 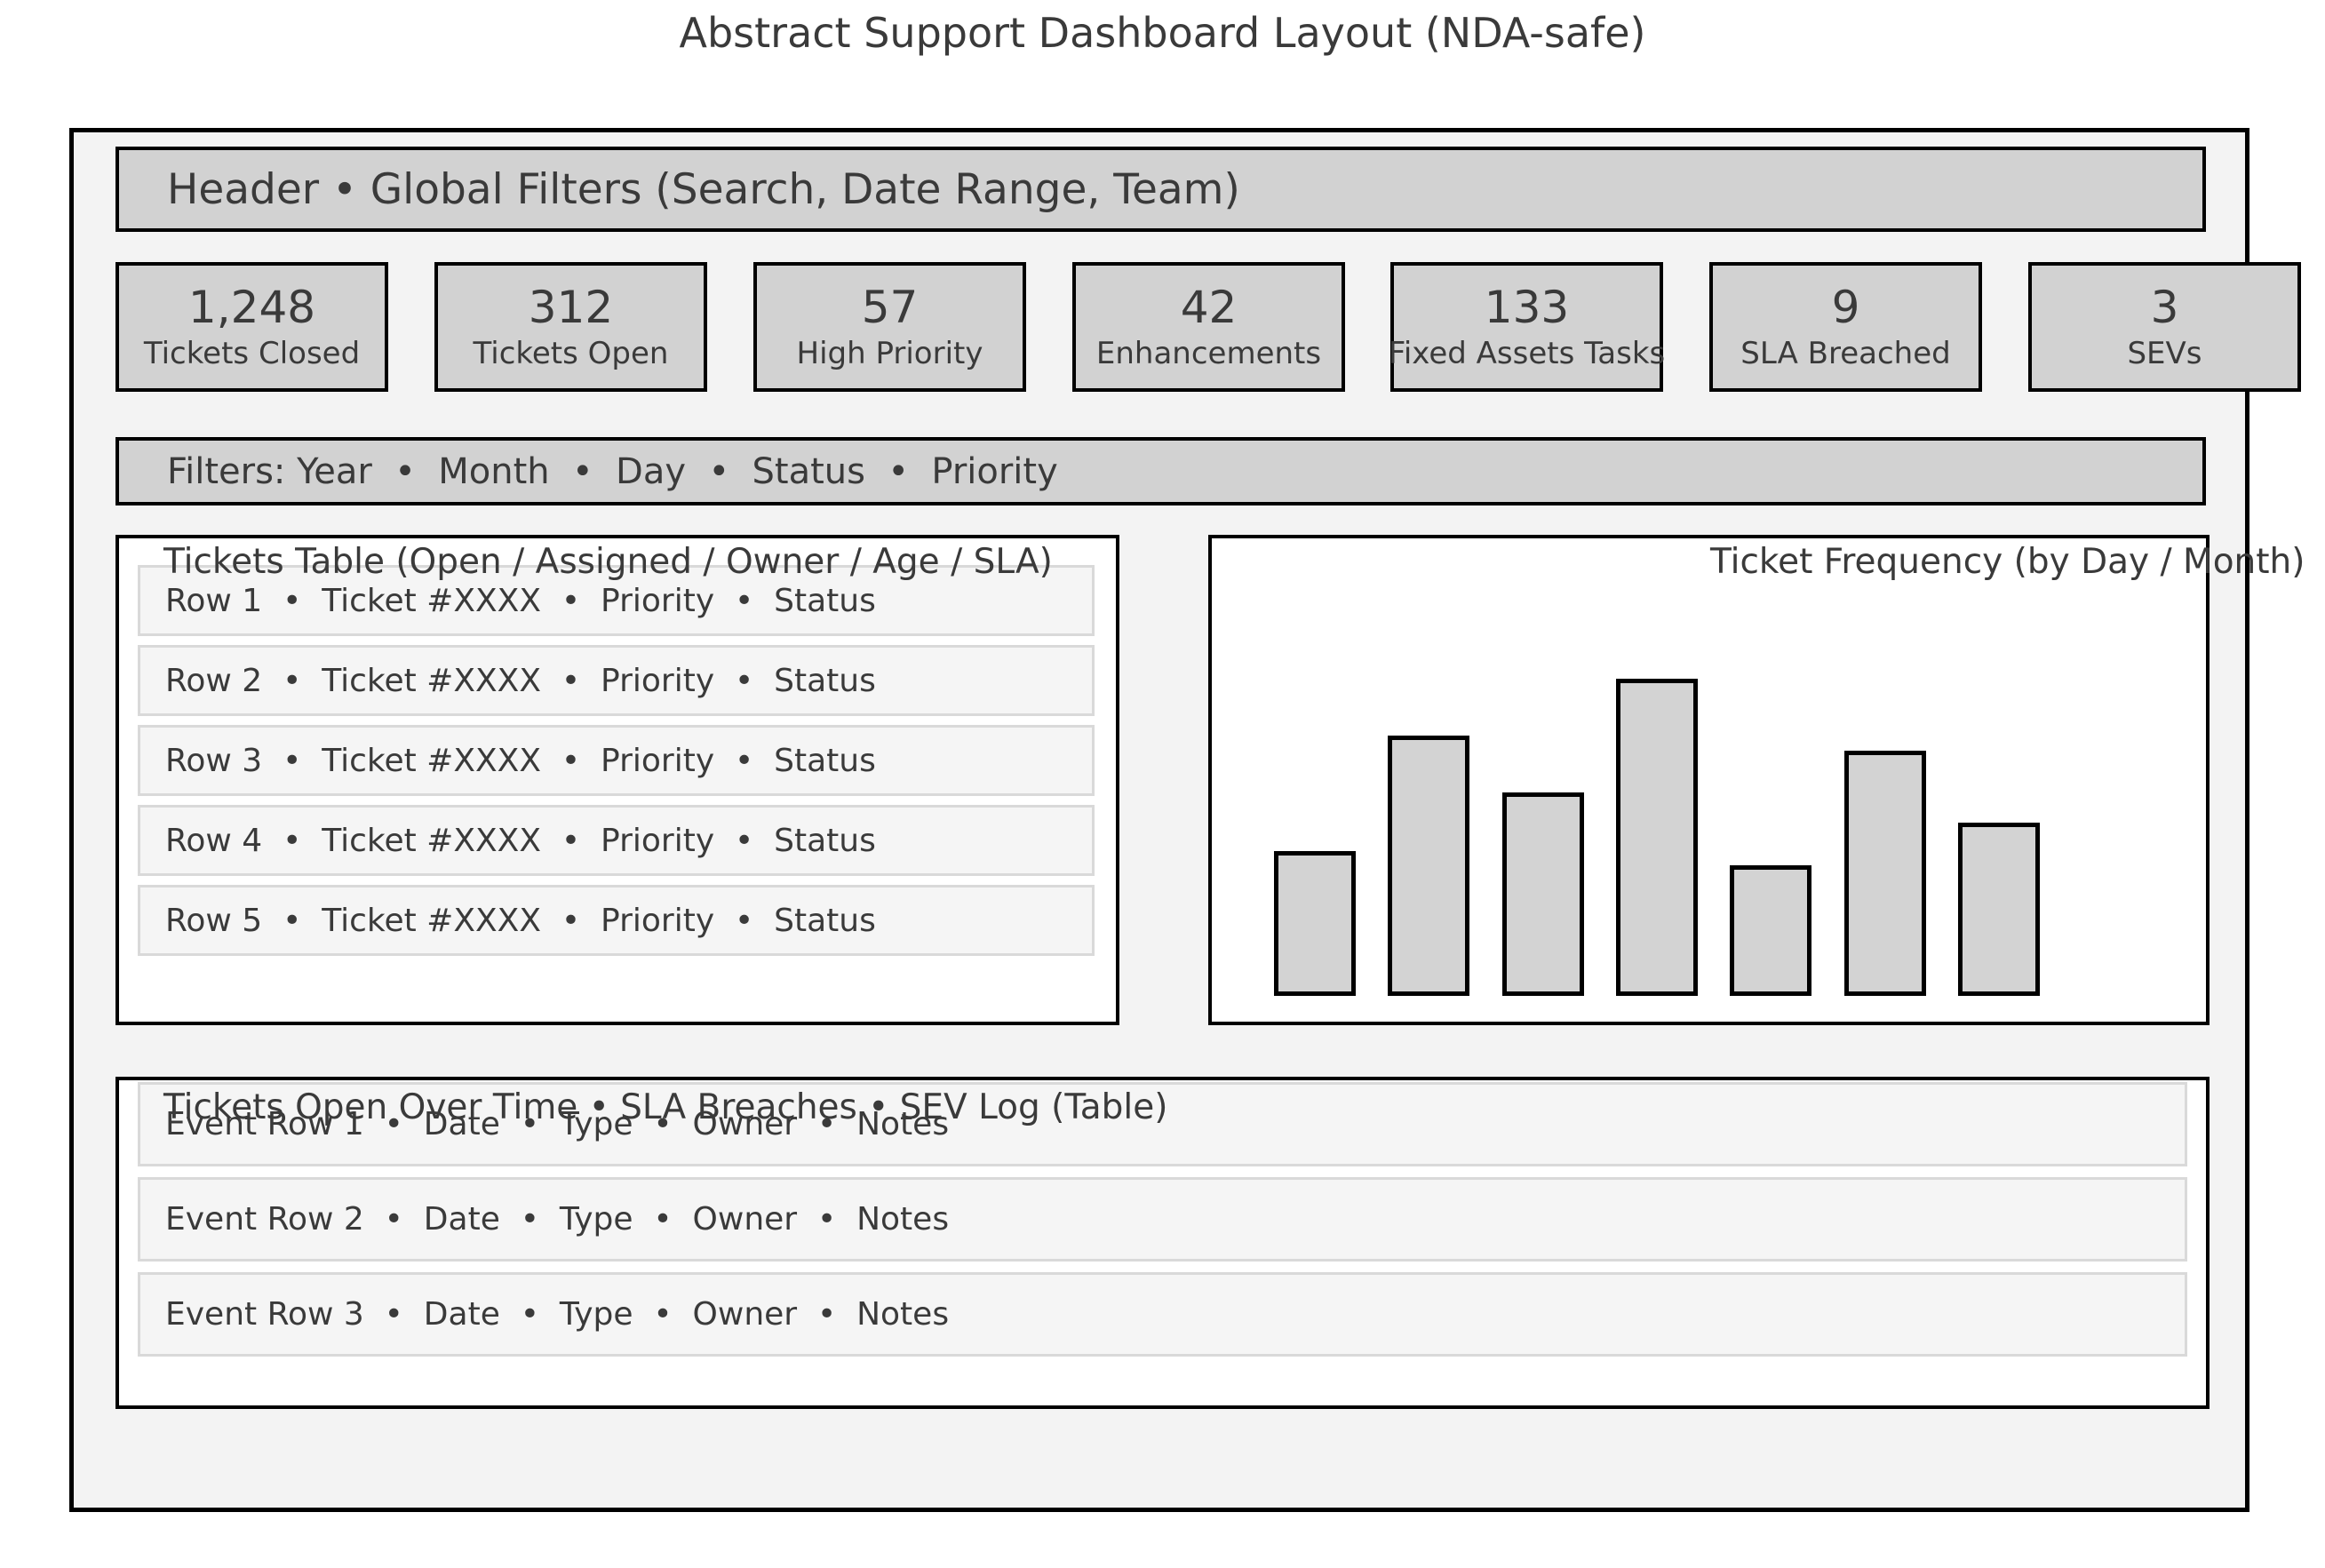 I want to click on kpi-value: 3, so click(x=2164, y=308).